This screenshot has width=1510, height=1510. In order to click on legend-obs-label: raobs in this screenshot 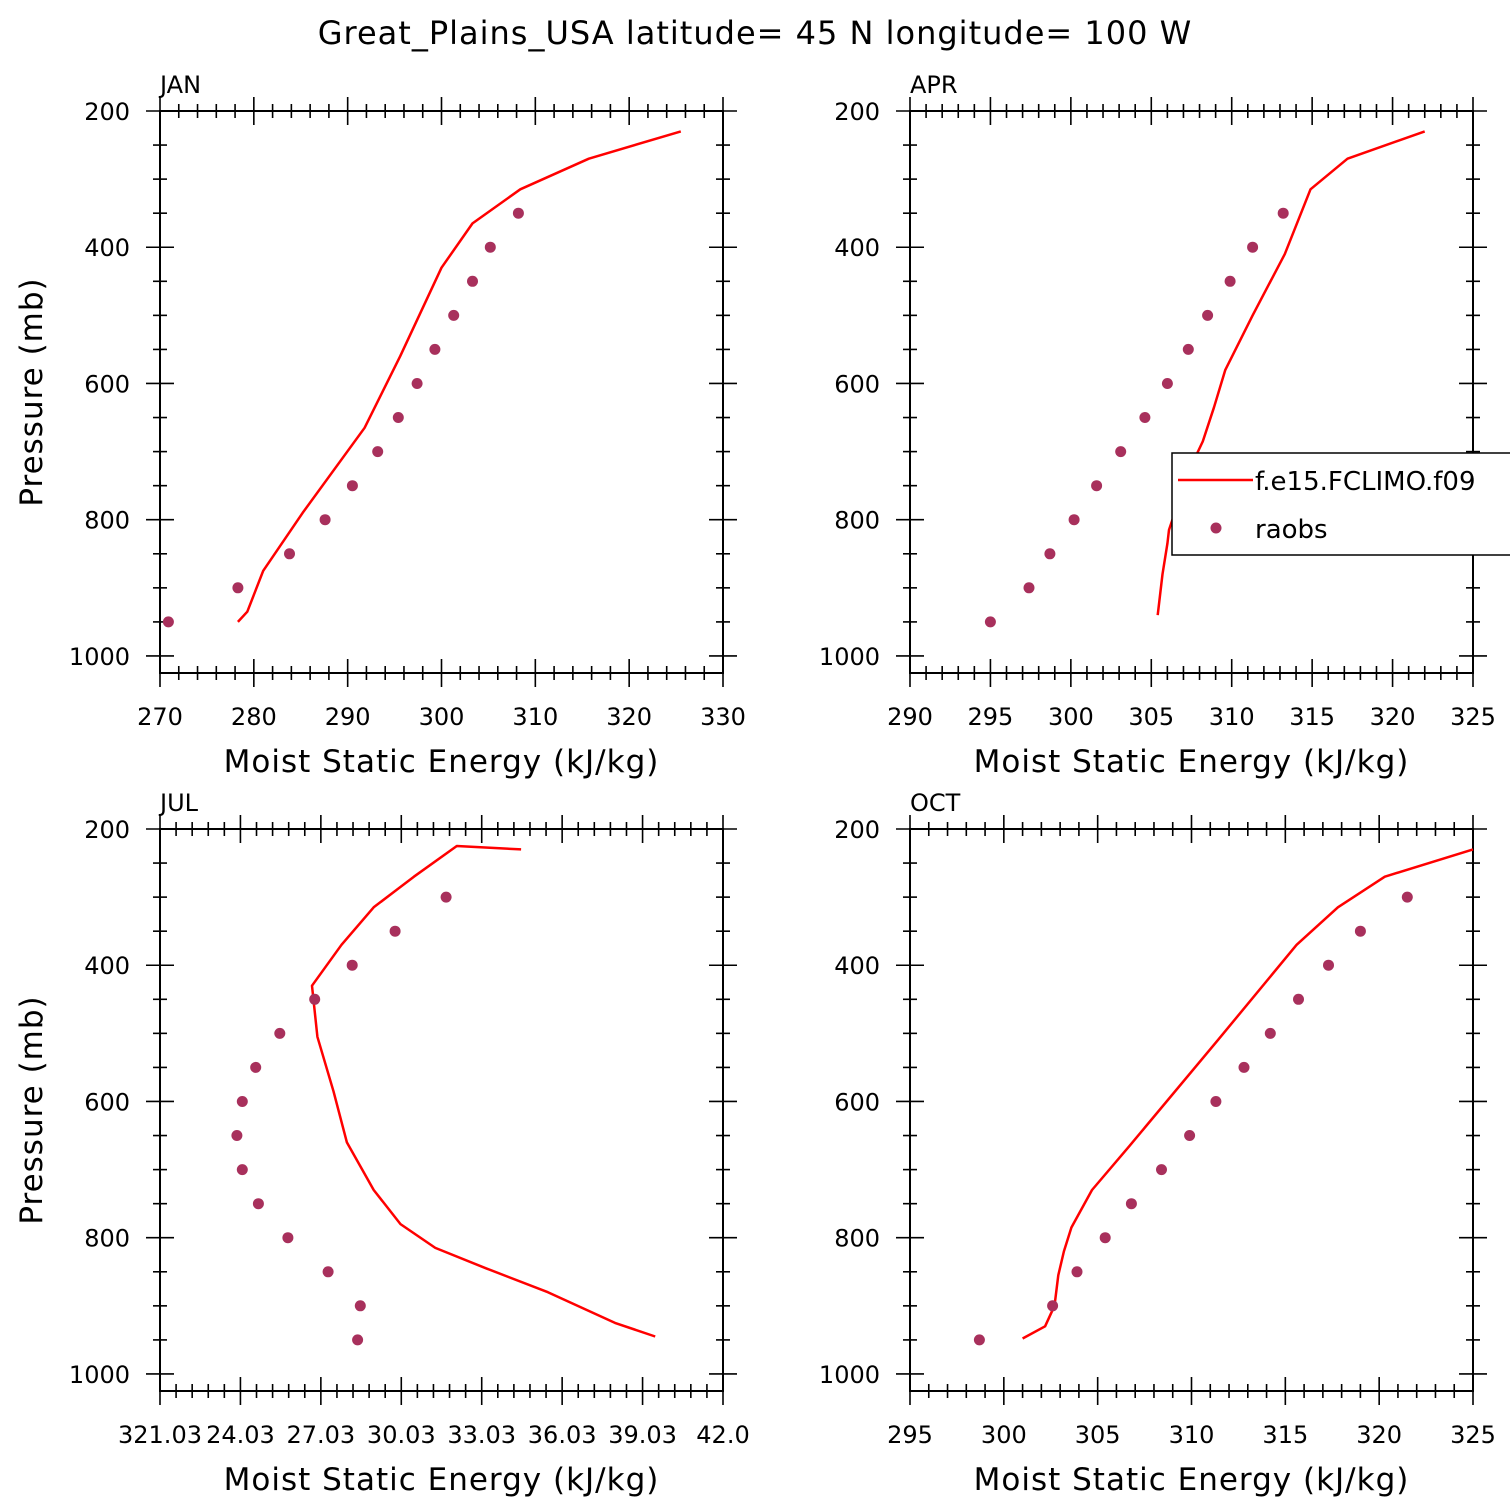, I will do `click(1291, 530)`.